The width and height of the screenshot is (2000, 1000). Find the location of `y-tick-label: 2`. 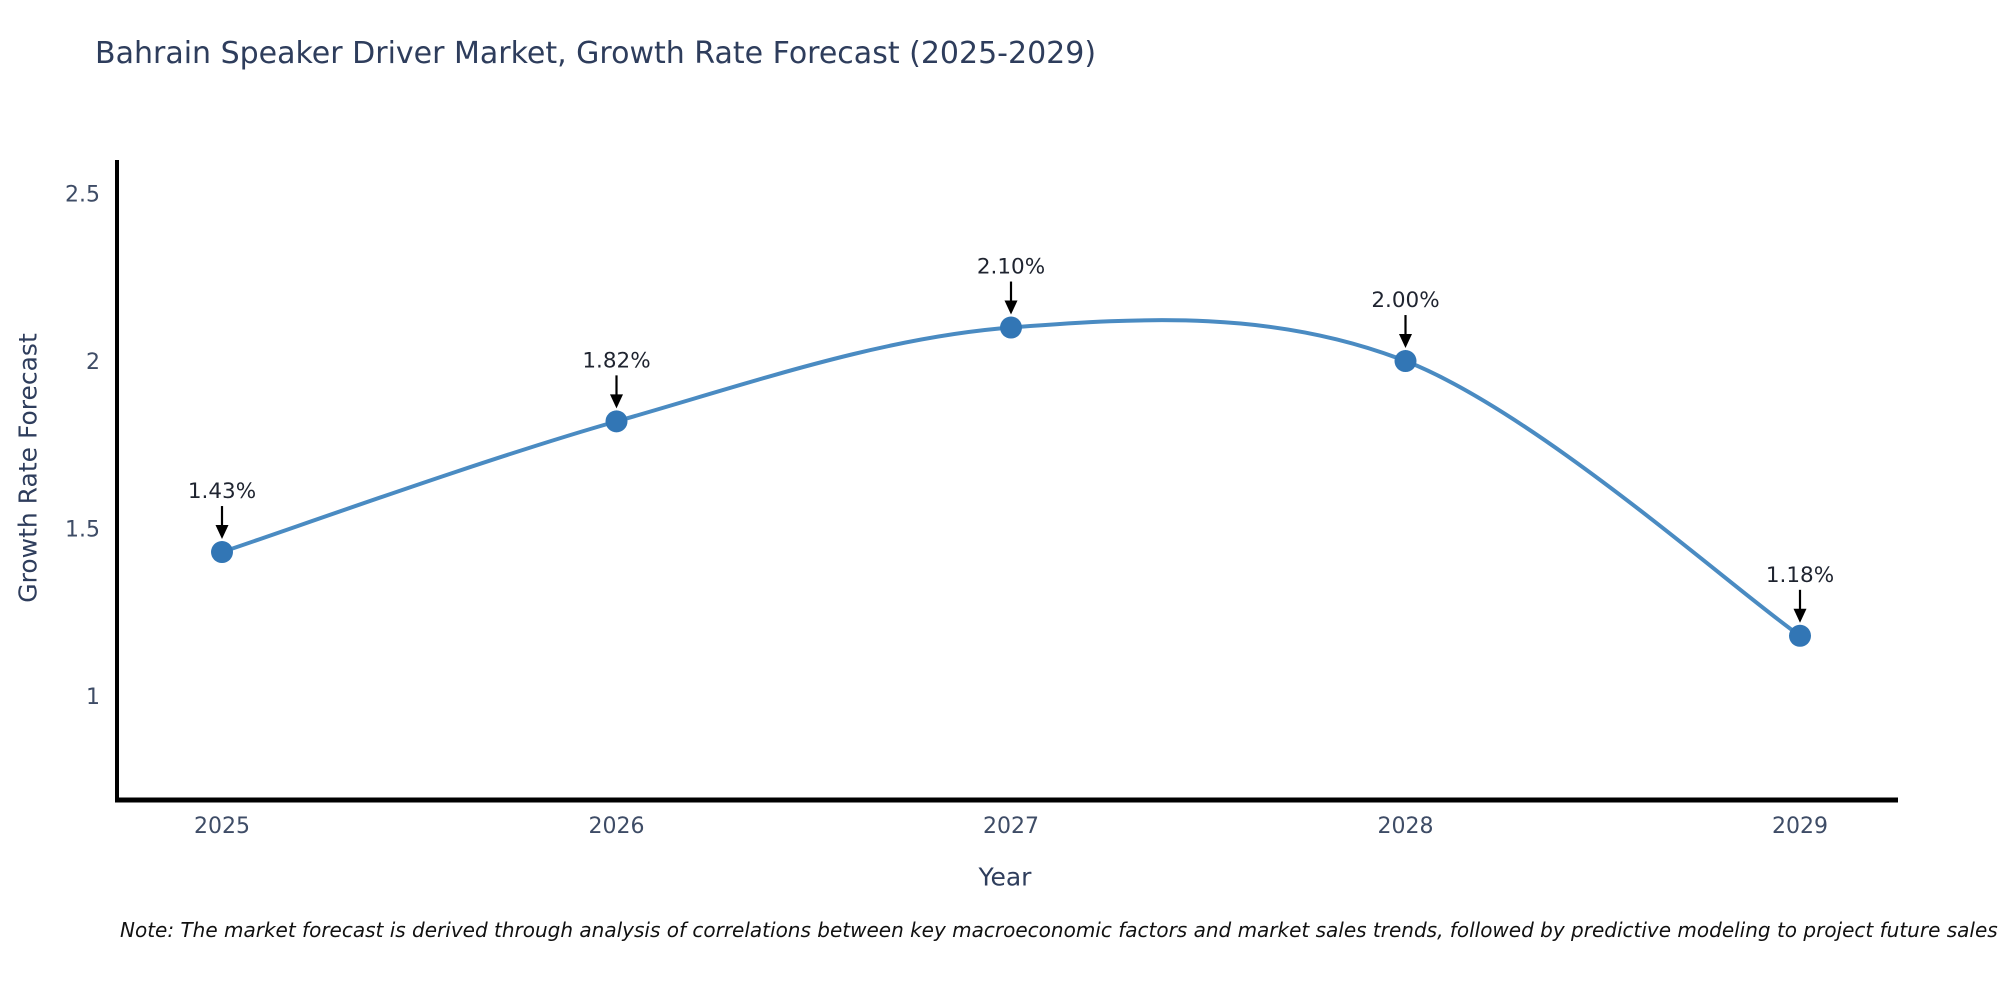

y-tick-label: 2 is located at coordinates (93, 362).